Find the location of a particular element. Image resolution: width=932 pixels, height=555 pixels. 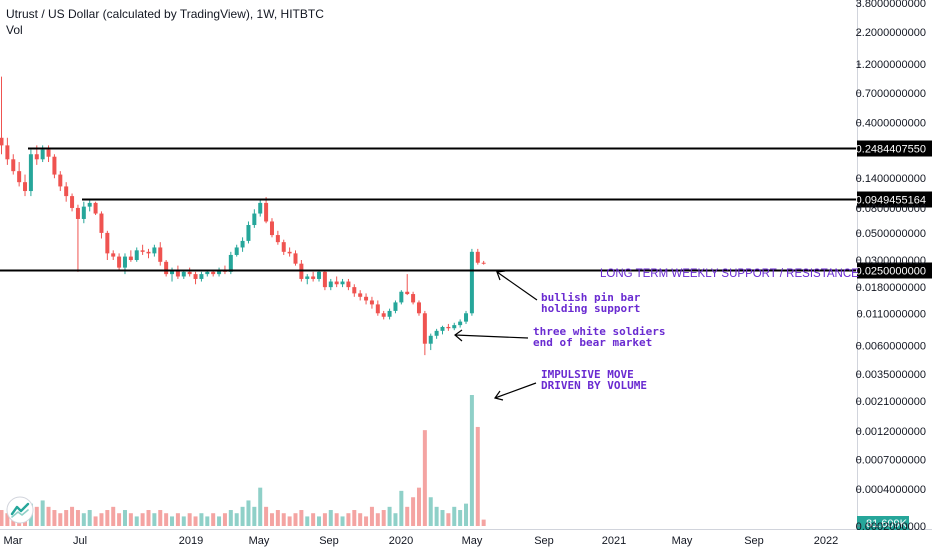

level-price-label: 0.0949455164 is located at coordinates (891, 201).